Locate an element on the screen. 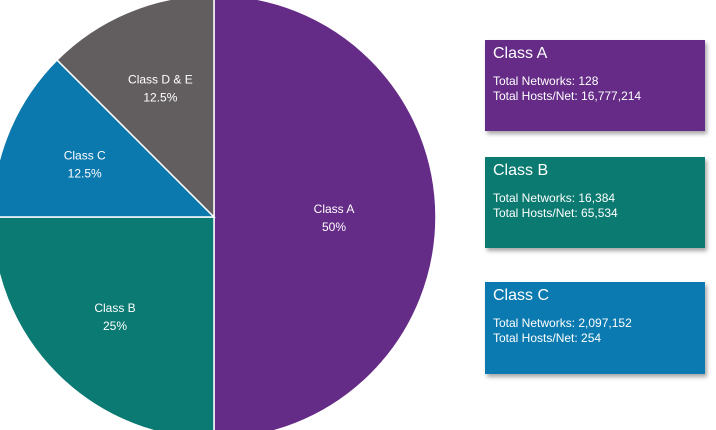 The image size is (716, 430). class-b-hosts: Total Hosts/Net: 65,534 is located at coordinates (555, 213).